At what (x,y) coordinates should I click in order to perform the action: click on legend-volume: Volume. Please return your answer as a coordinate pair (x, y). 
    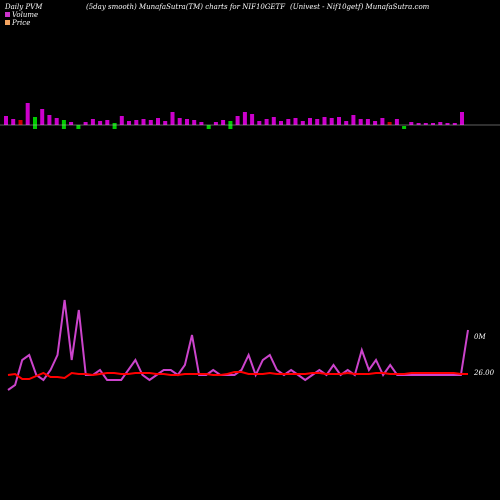
    Looking at the image, I should click on (21, 15).